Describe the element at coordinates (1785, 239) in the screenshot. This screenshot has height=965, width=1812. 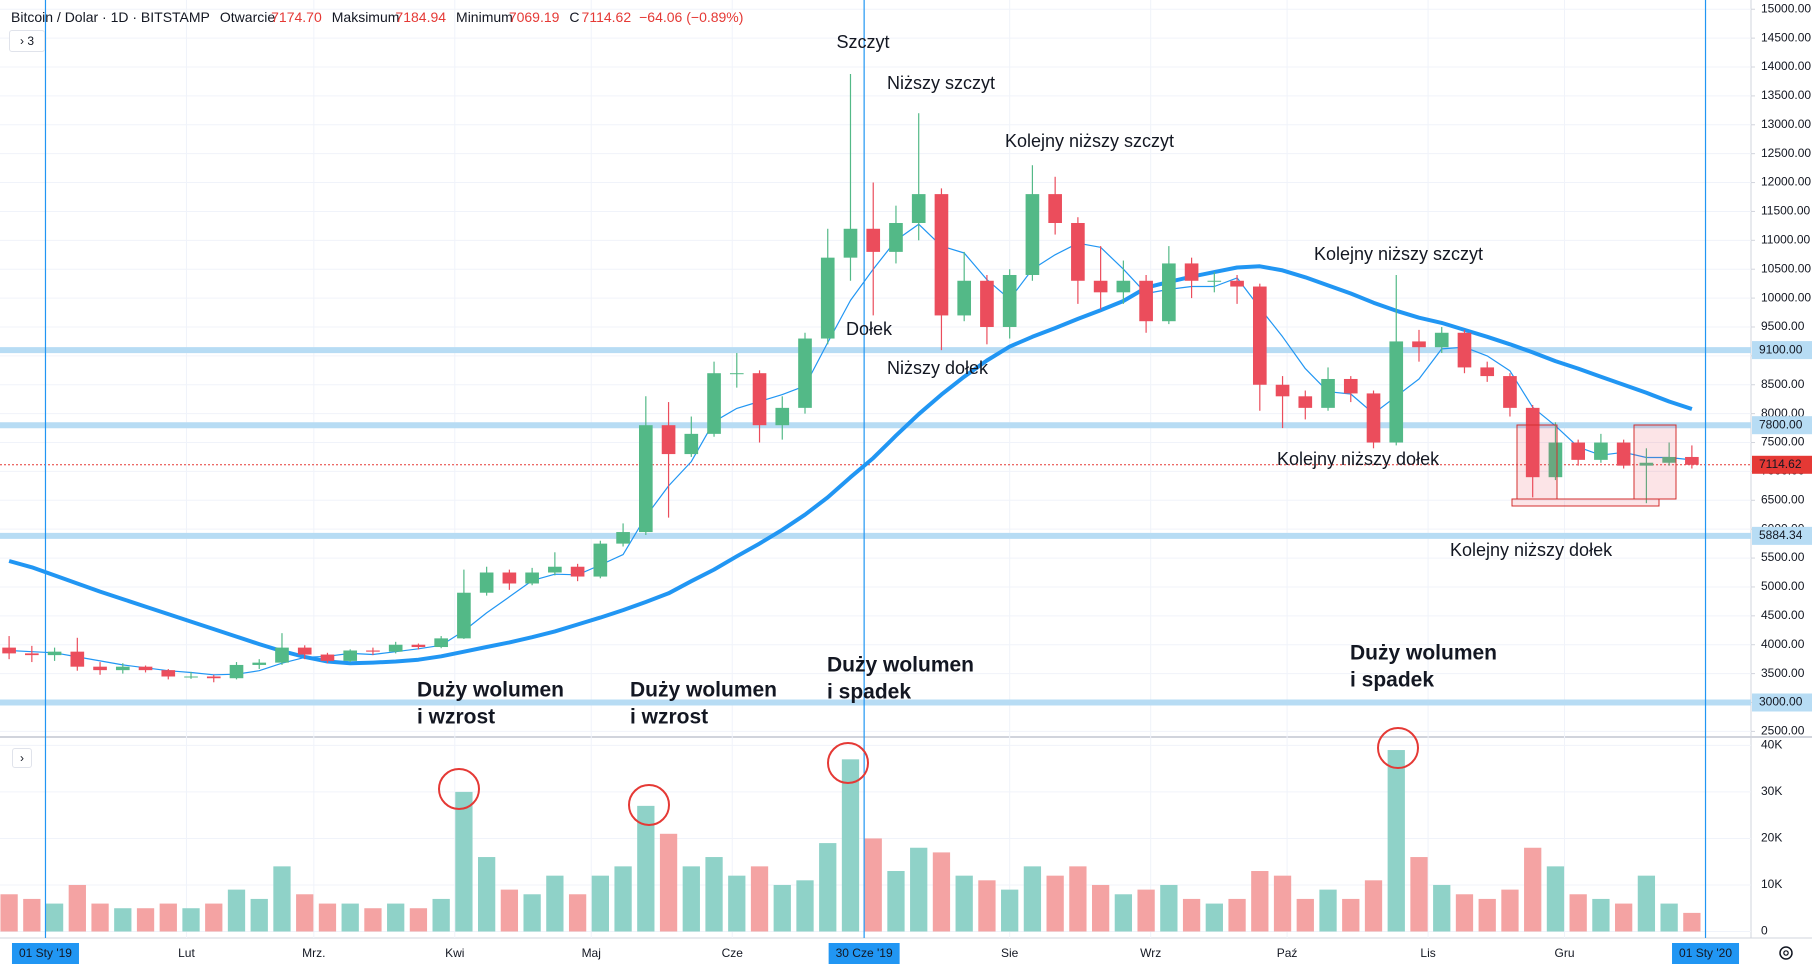
I see `y-tick-label: 11000.00` at that location.